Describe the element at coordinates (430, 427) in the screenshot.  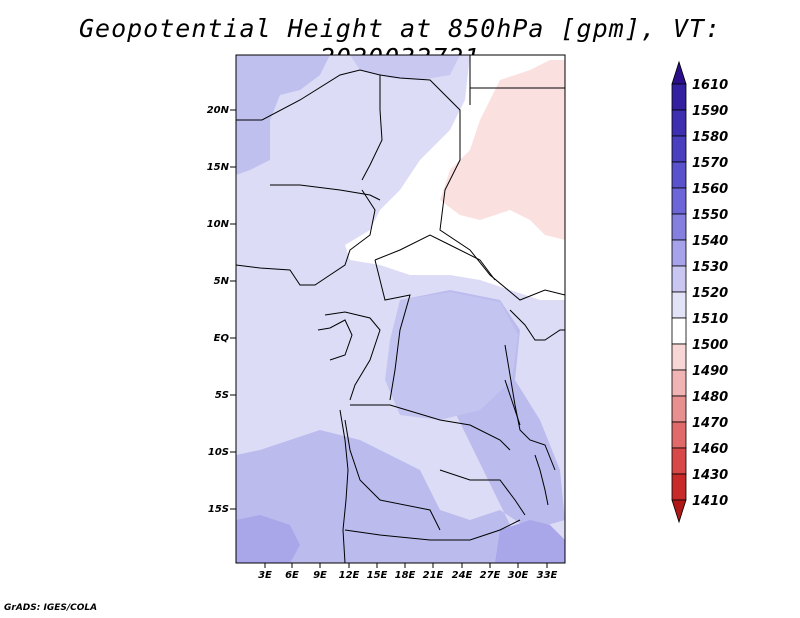
I see `border-drc-south` at that location.